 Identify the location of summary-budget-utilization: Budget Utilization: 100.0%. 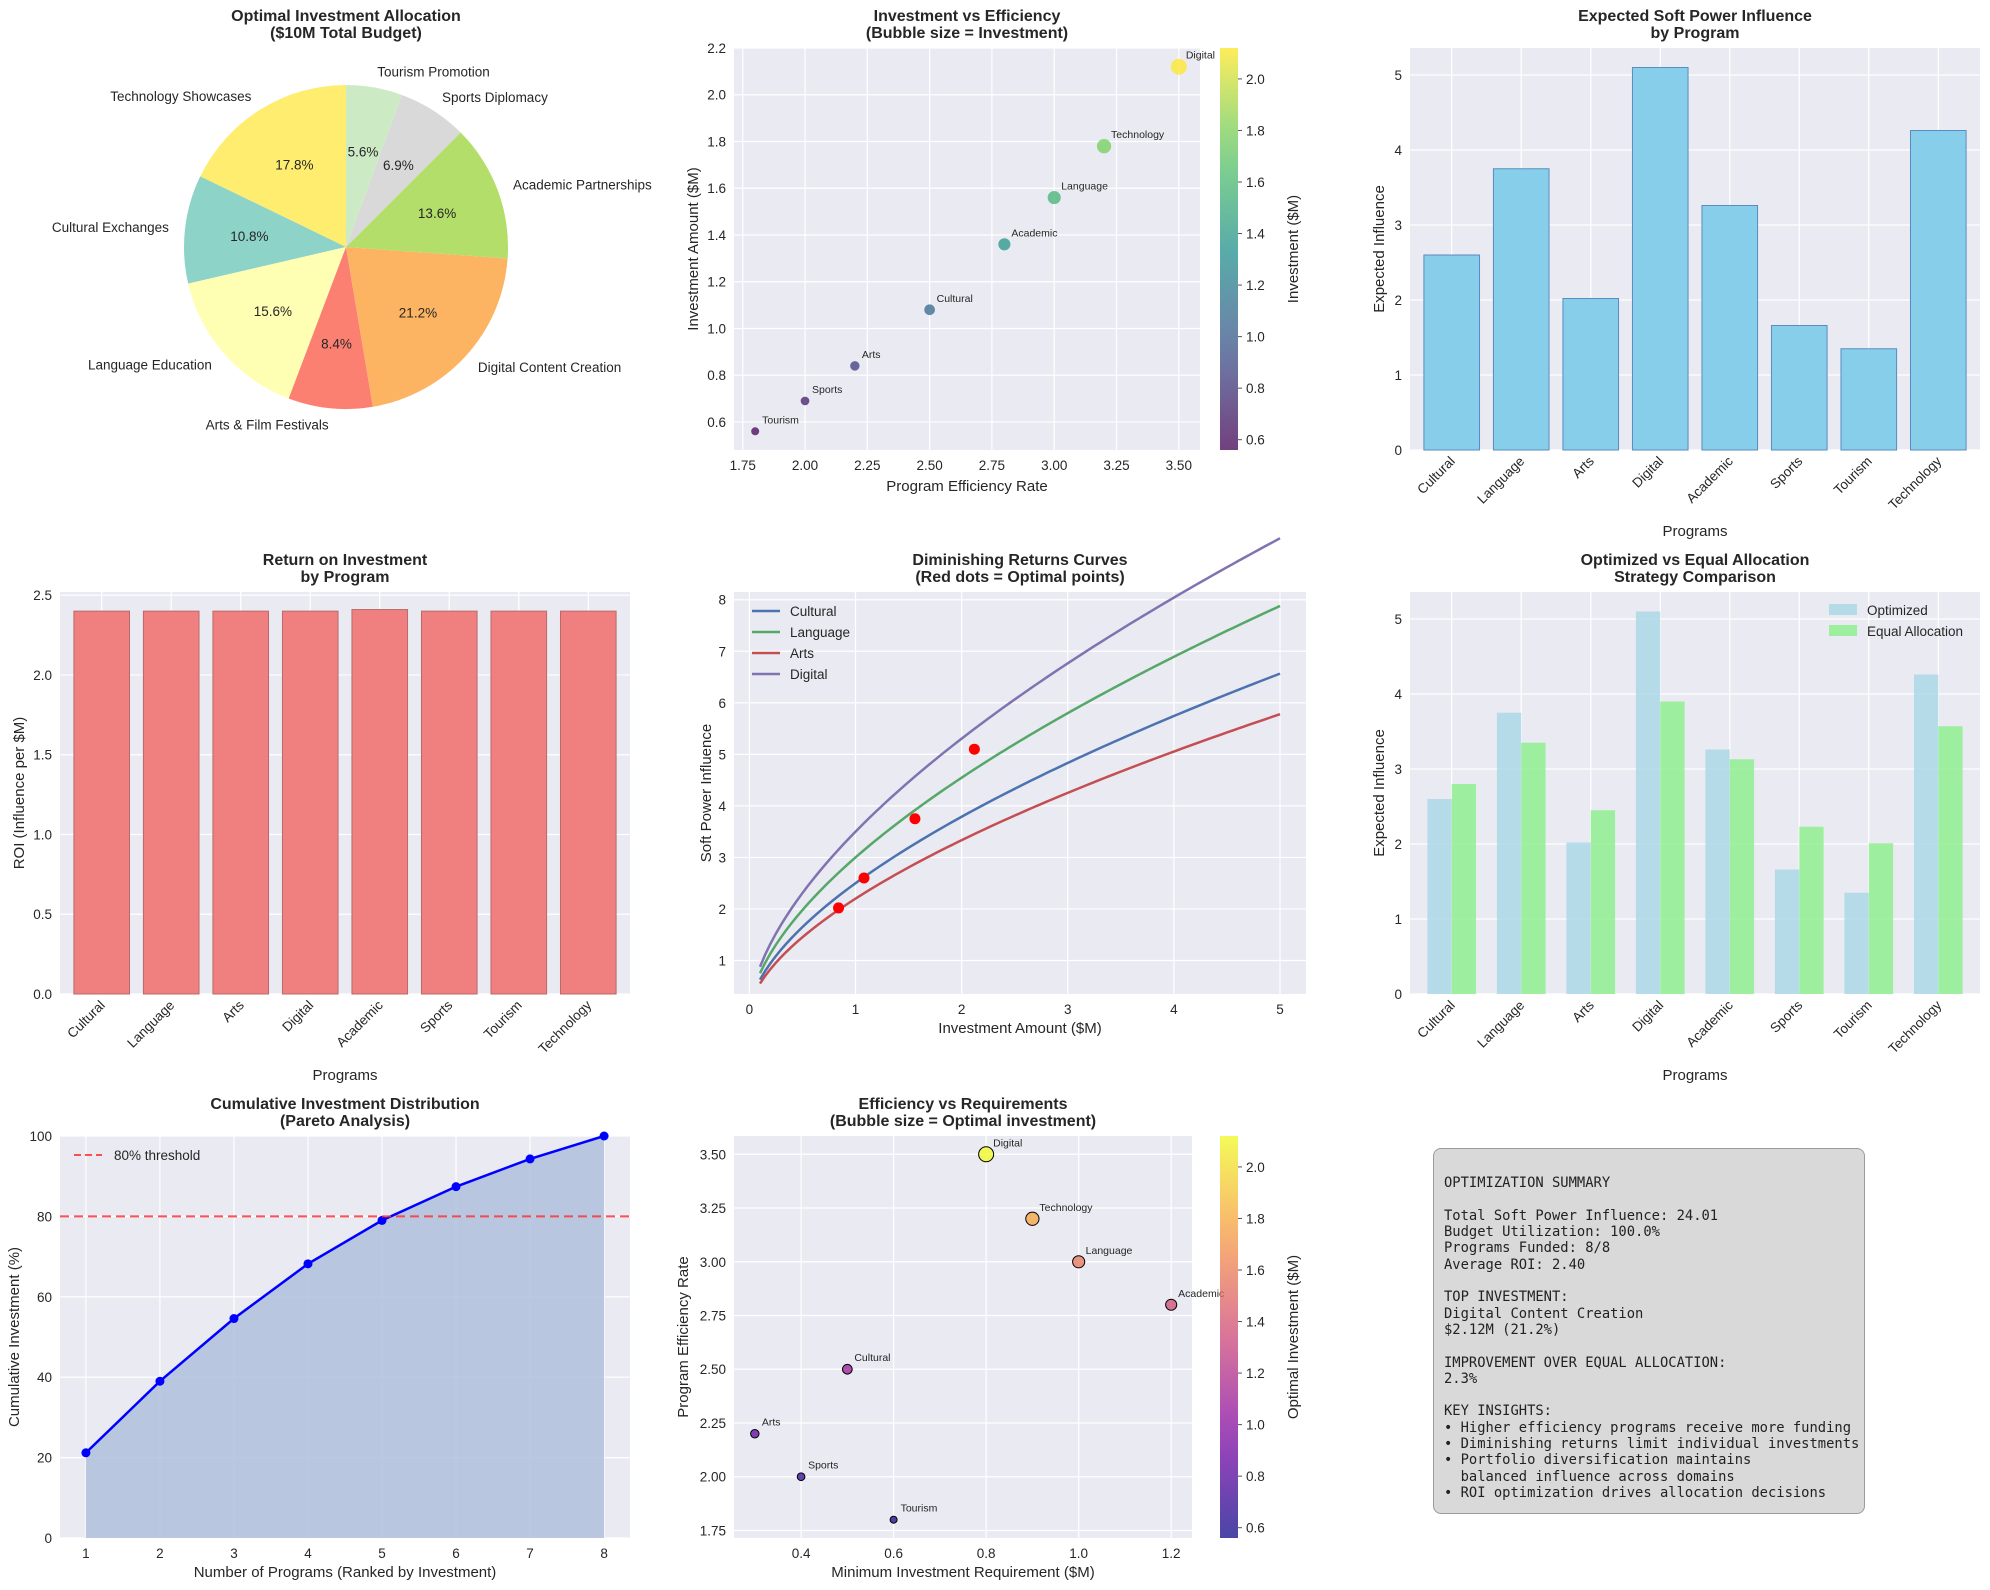
(1552, 1232).